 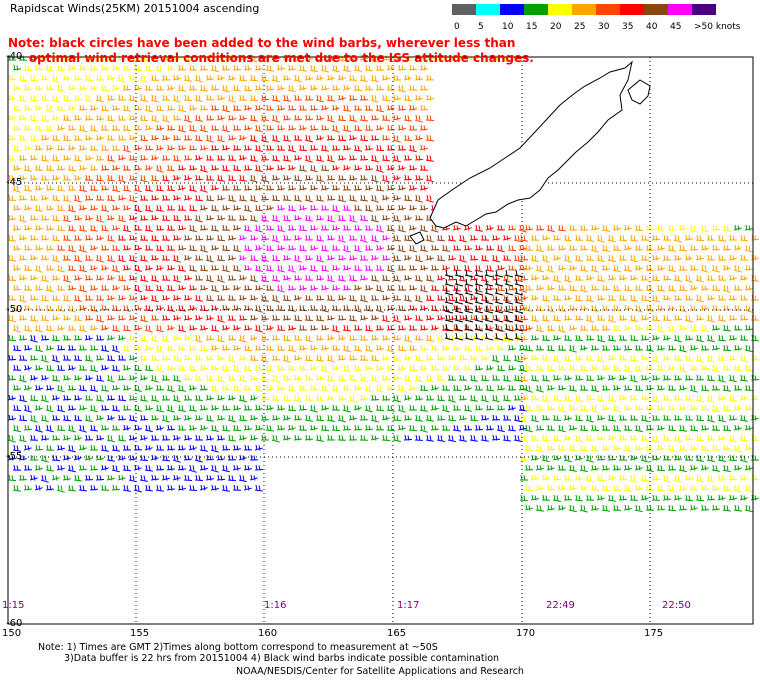 What do you see at coordinates (13, 605) in the screenshot?
I see `time-label: 1:15` at bounding box center [13, 605].